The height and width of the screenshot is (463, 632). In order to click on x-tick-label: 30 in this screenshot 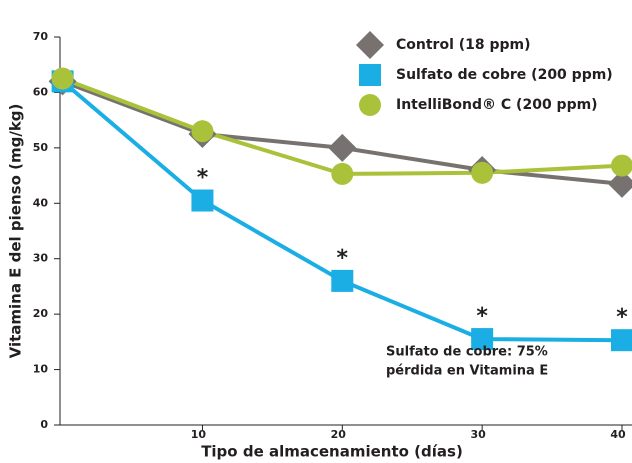, I will do `click(478, 434)`.